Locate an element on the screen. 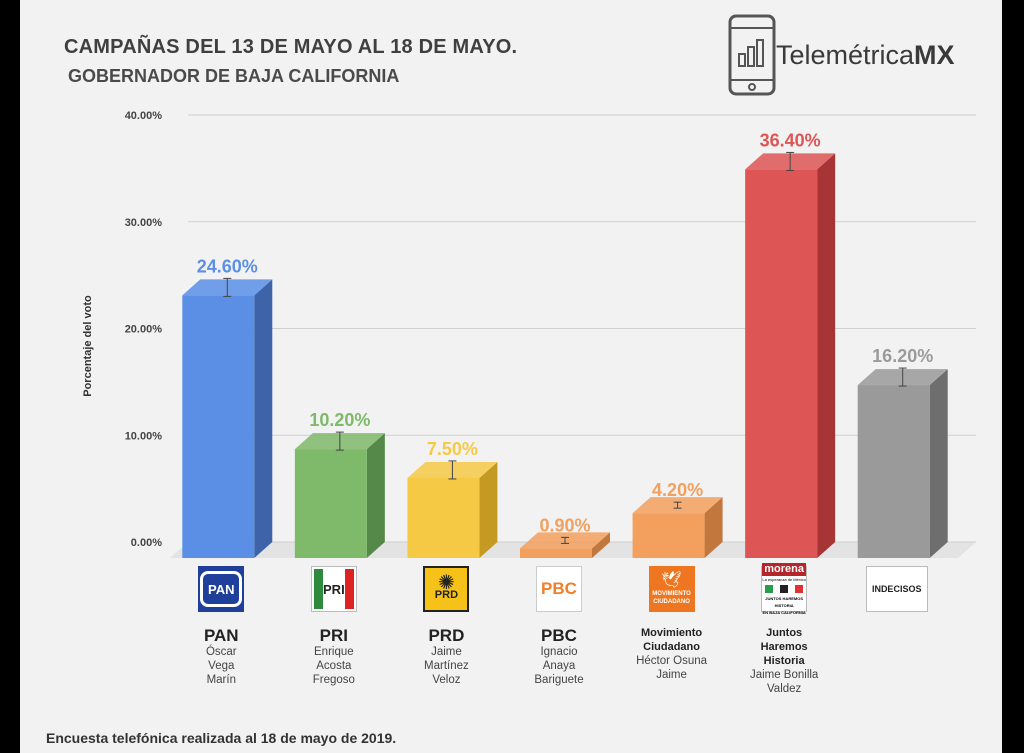  y-tick-label: 10.00% is located at coordinates (144, 436).